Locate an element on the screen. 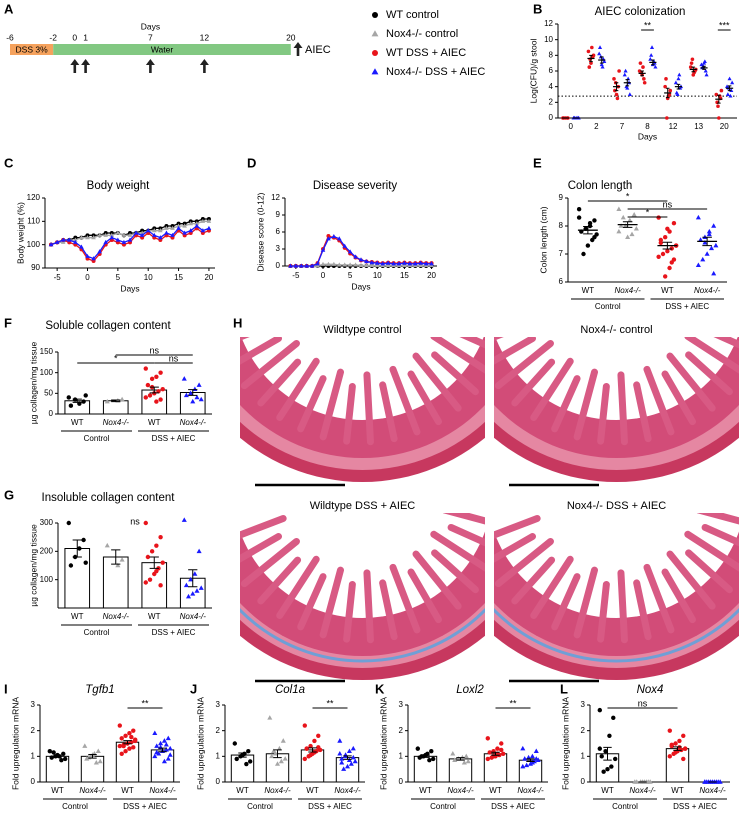 The image size is (740, 826). y-tick-label: 6 is located at coordinates (561, 281).